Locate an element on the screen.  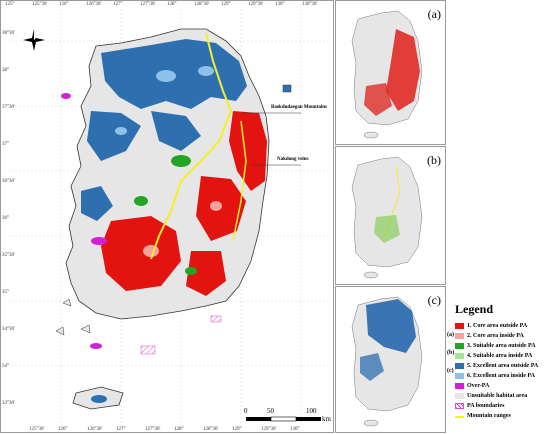
legend-label-9: PA boundaries is located at coordinates (486, 406).